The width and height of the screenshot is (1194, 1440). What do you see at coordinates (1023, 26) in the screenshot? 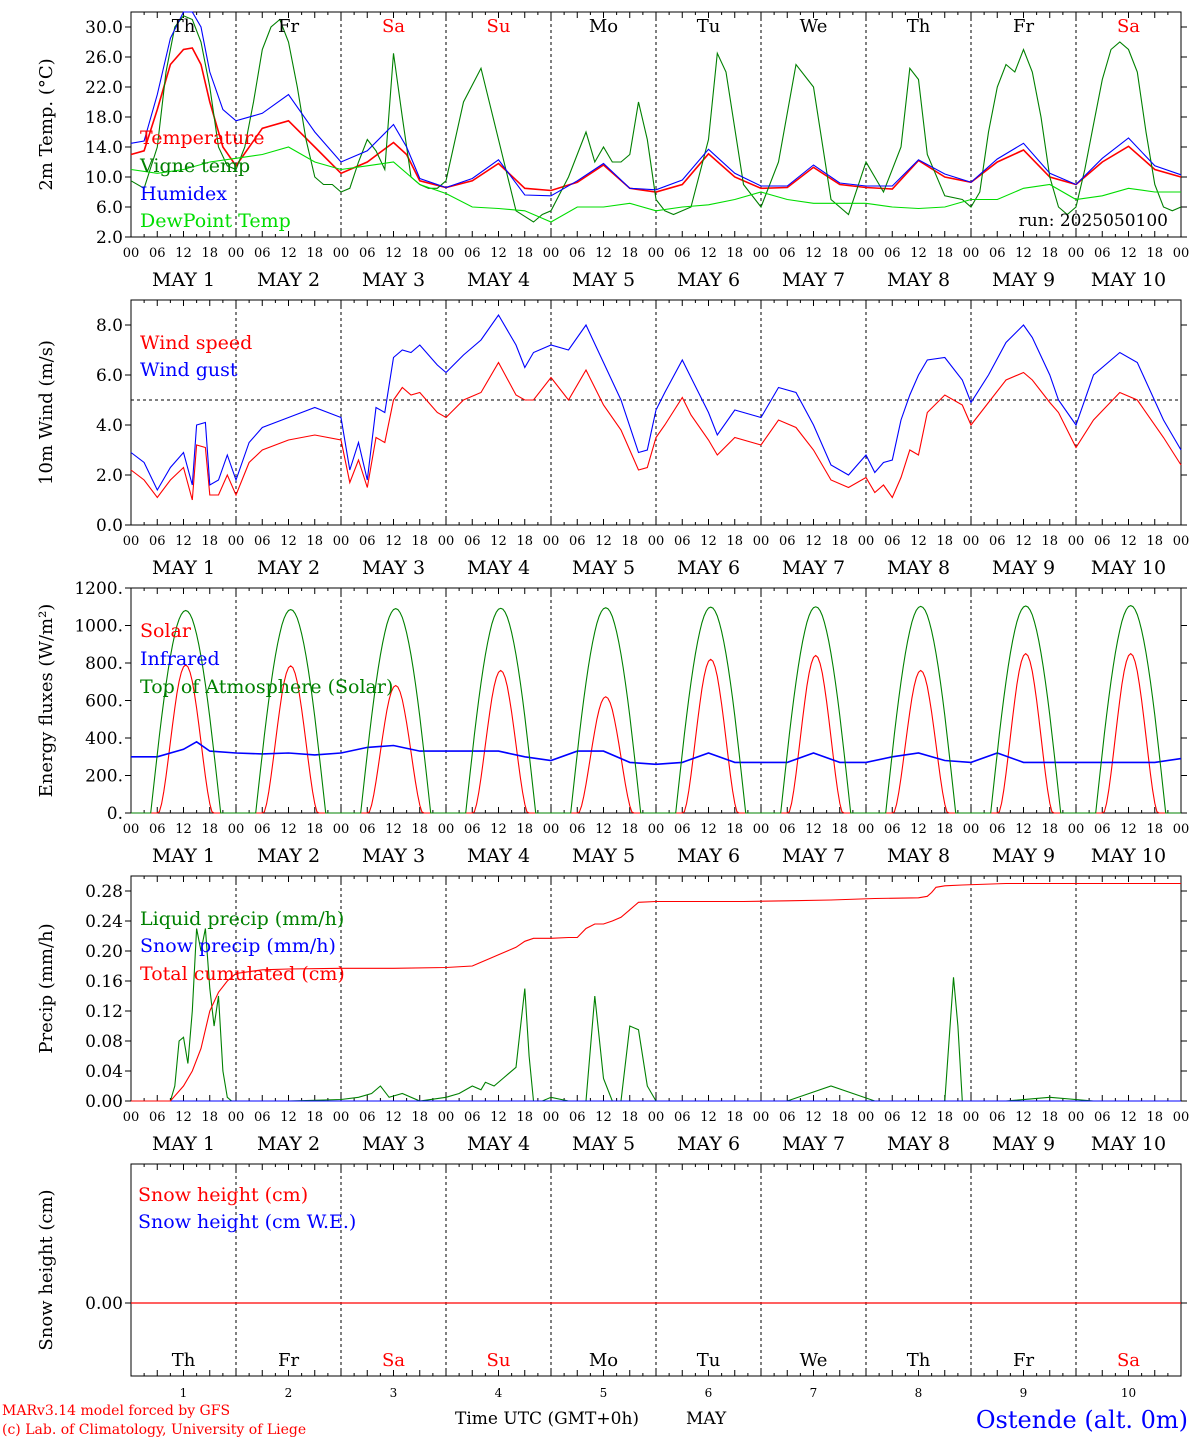
I see `day-label: Fr` at bounding box center [1023, 26].